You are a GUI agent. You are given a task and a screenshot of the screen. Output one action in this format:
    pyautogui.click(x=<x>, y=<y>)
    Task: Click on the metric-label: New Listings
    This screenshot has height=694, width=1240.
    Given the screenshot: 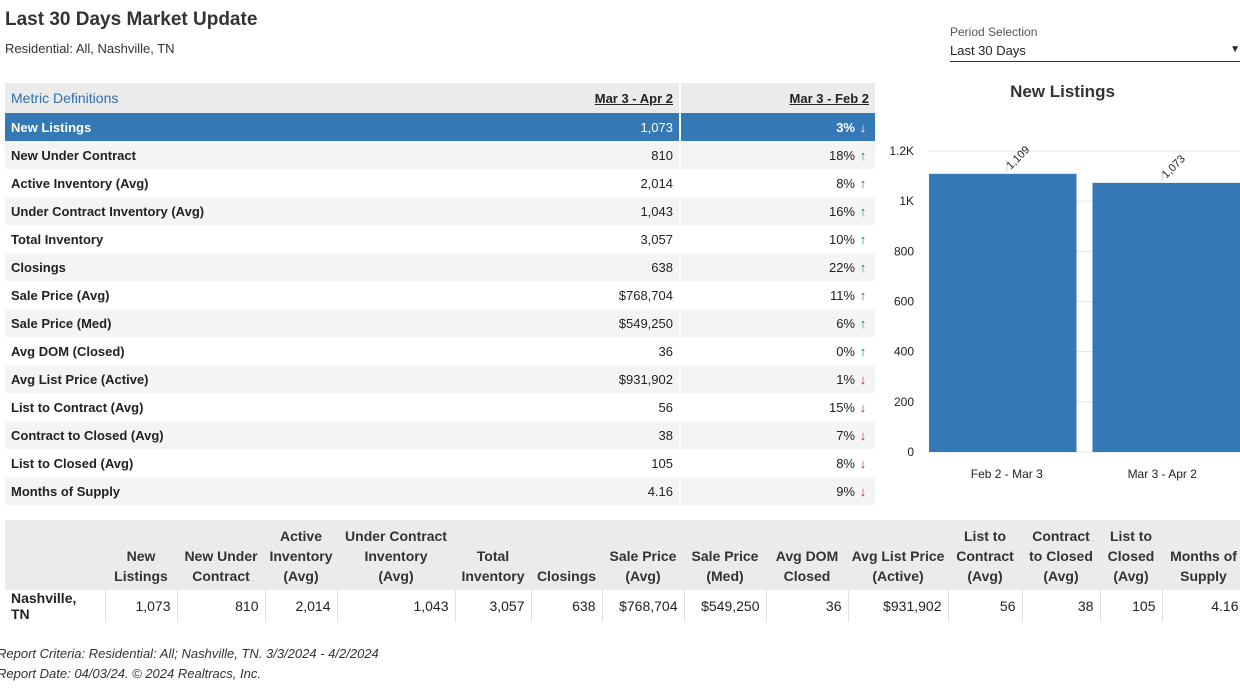 What is the action you would take?
    pyautogui.click(x=216, y=127)
    